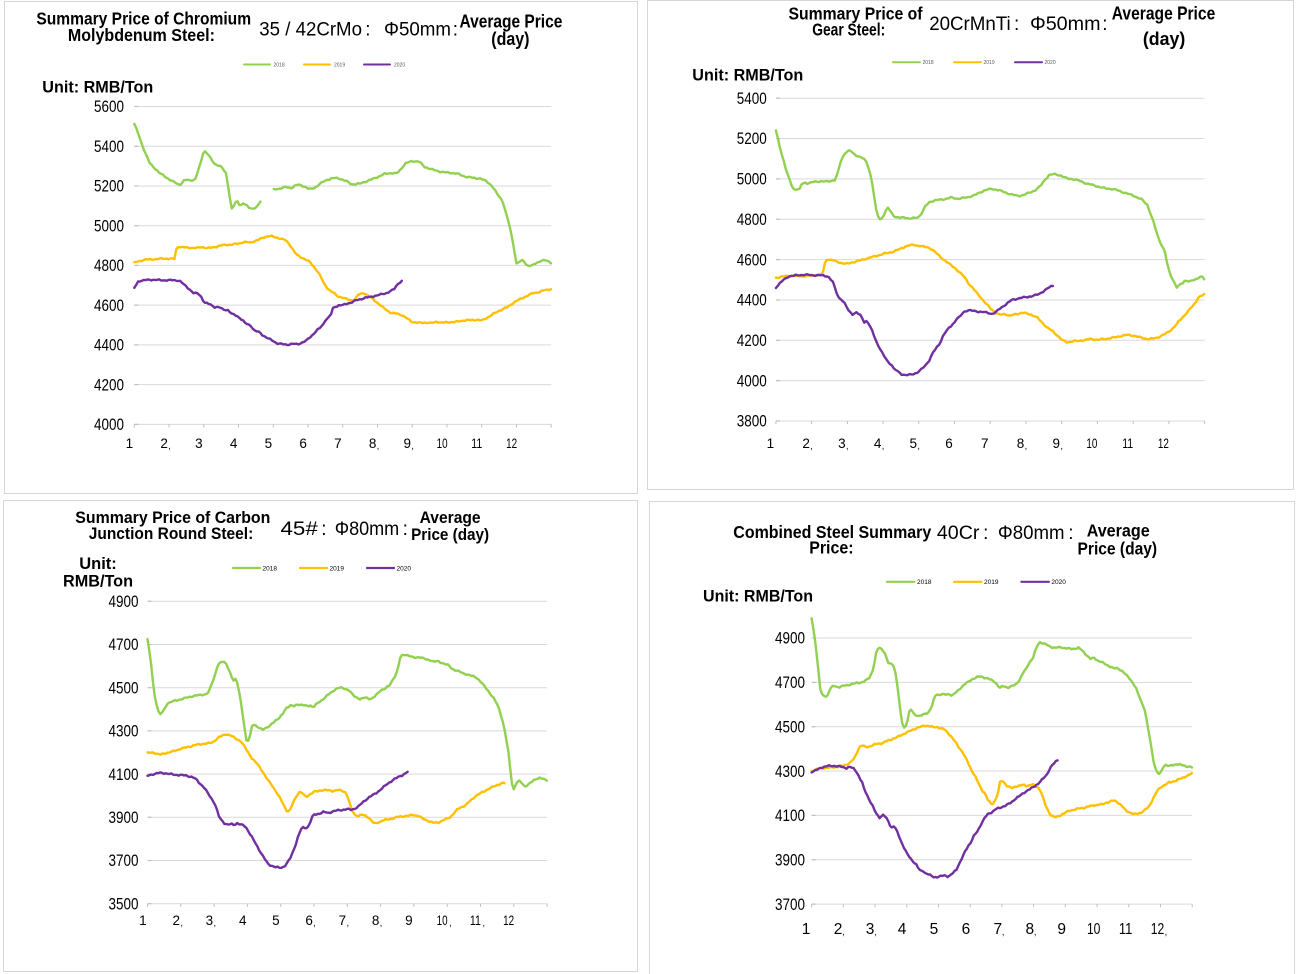 This screenshot has width=1297, height=974. Describe the element at coordinates (303, 443) in the screenshot. I see `svg-text: 6` at that location.